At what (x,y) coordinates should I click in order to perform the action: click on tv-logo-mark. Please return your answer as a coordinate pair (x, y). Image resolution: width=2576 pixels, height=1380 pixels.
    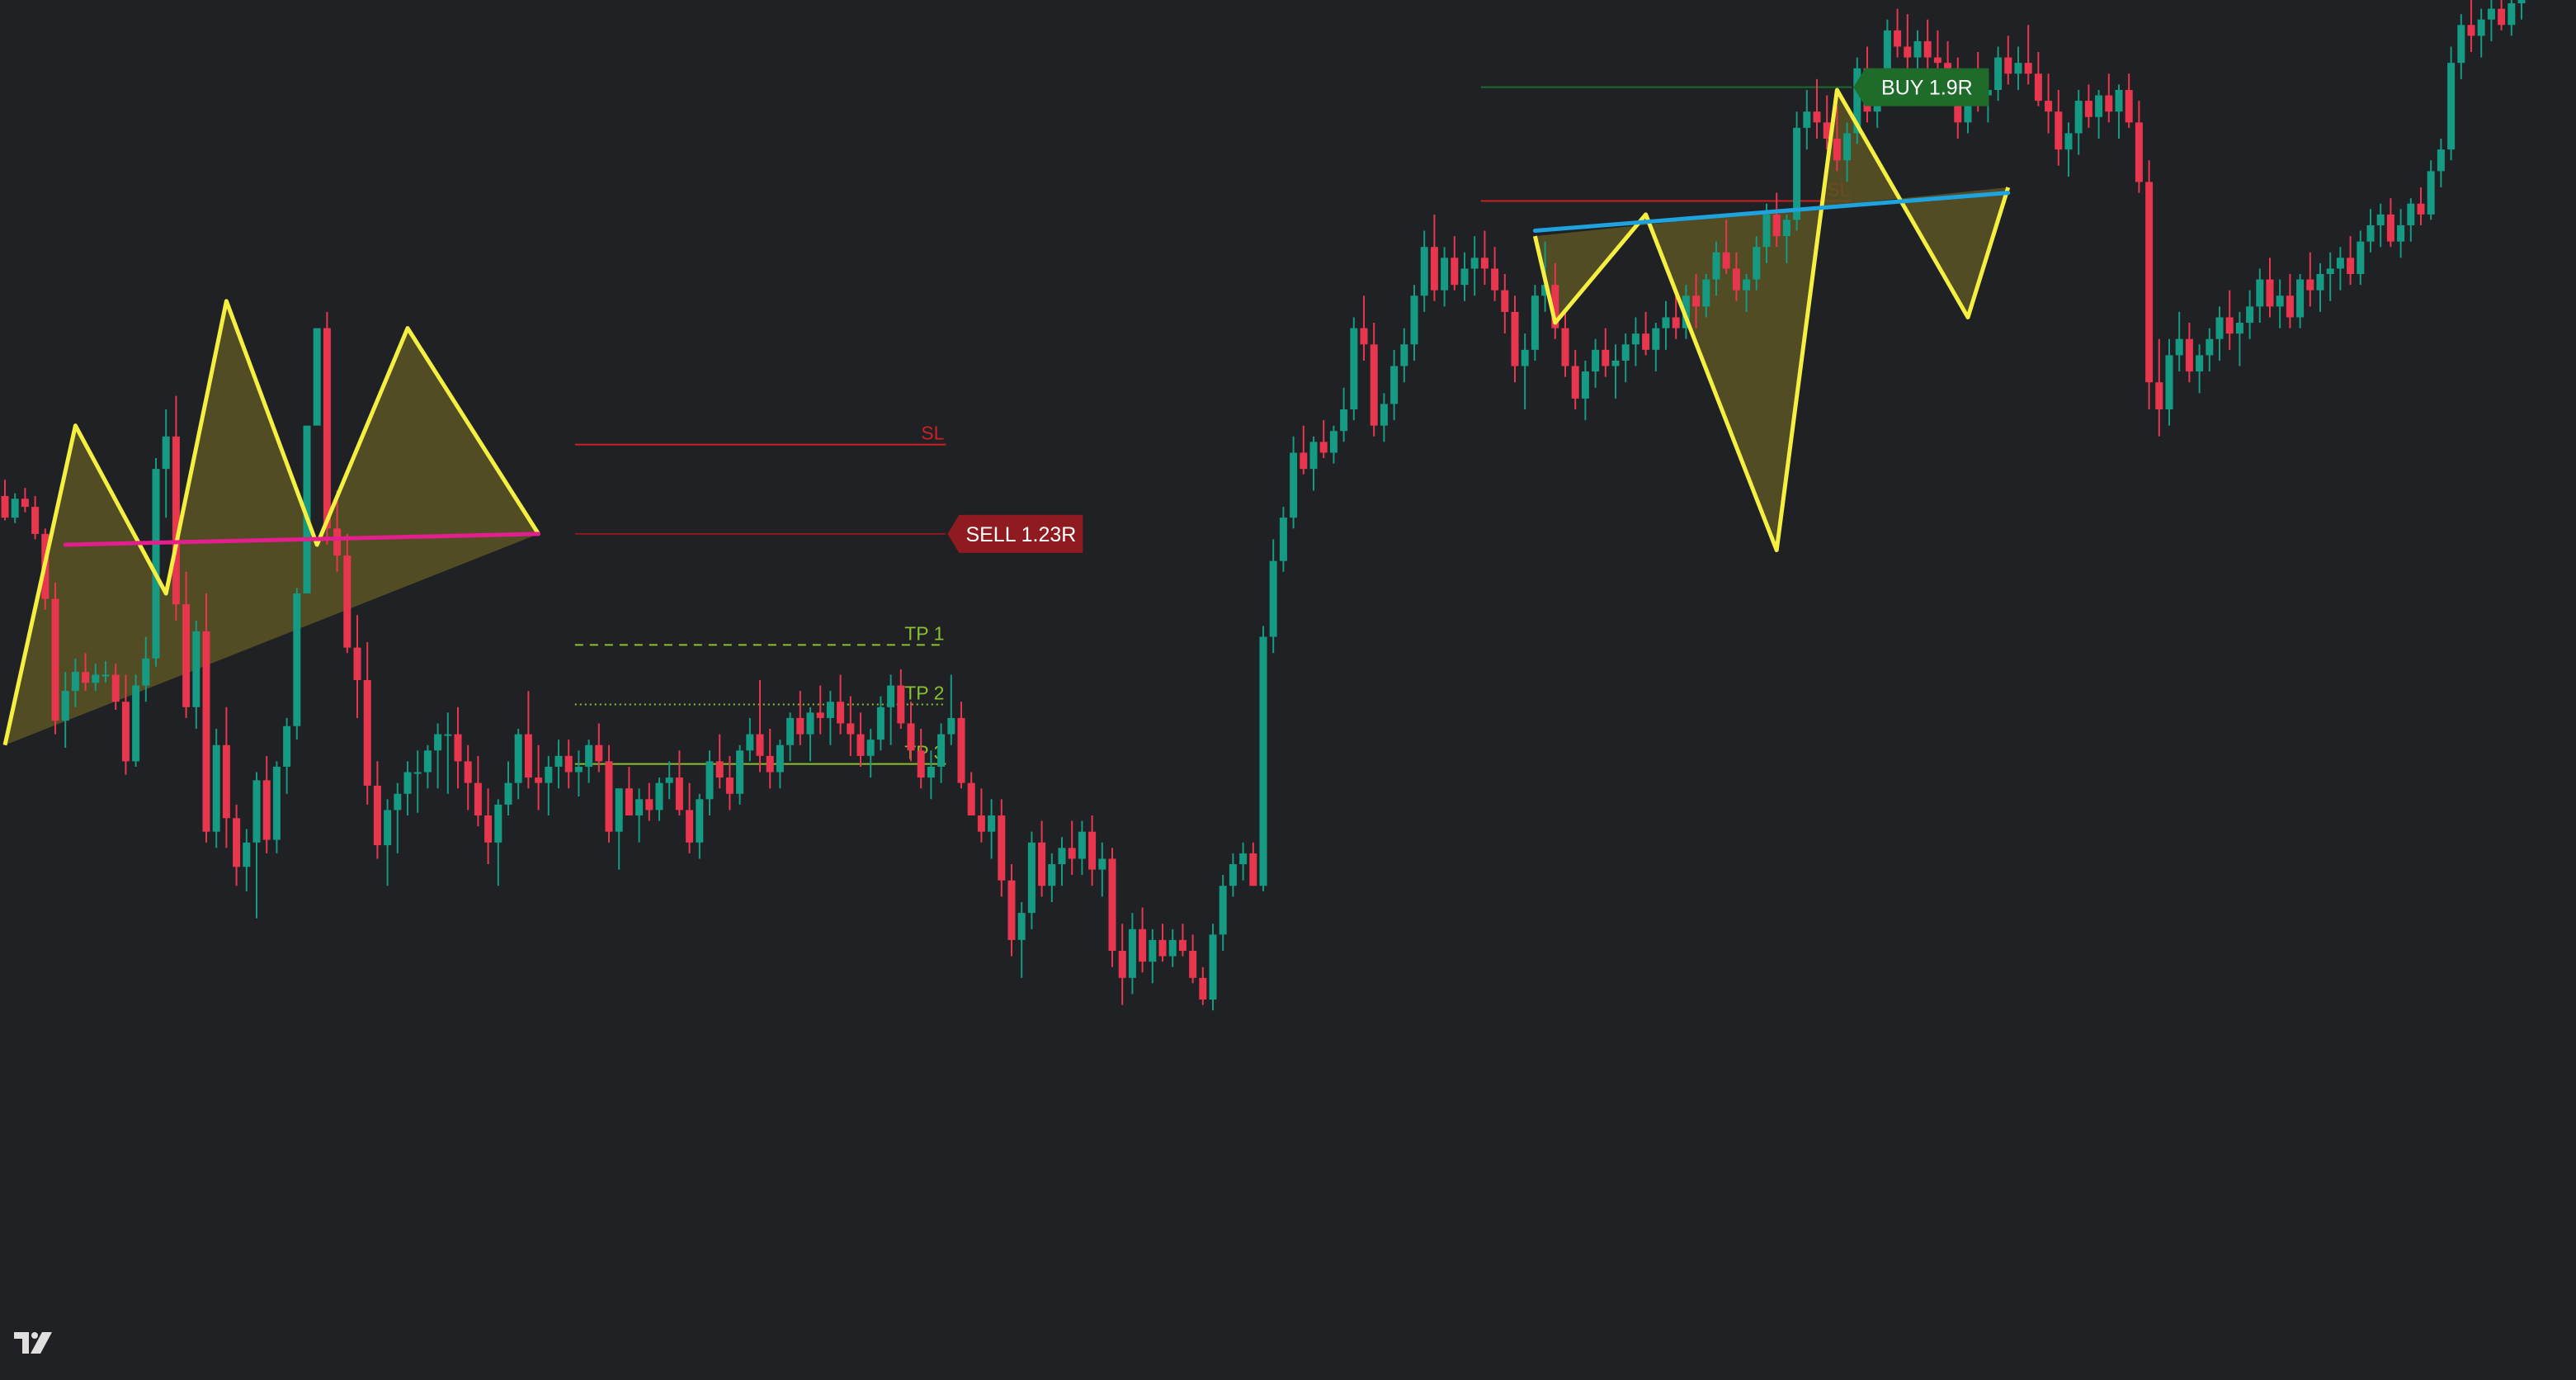
    Looking at the image, I should click on (21, 1343).